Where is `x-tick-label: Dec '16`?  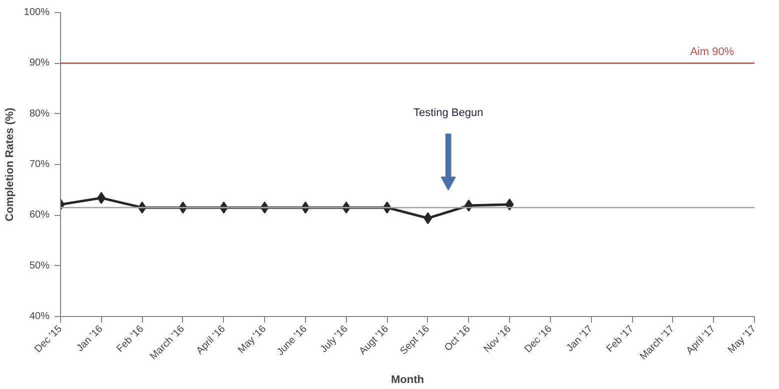
x-tick-label: Dec '16 is located at coordinates (538, 339).